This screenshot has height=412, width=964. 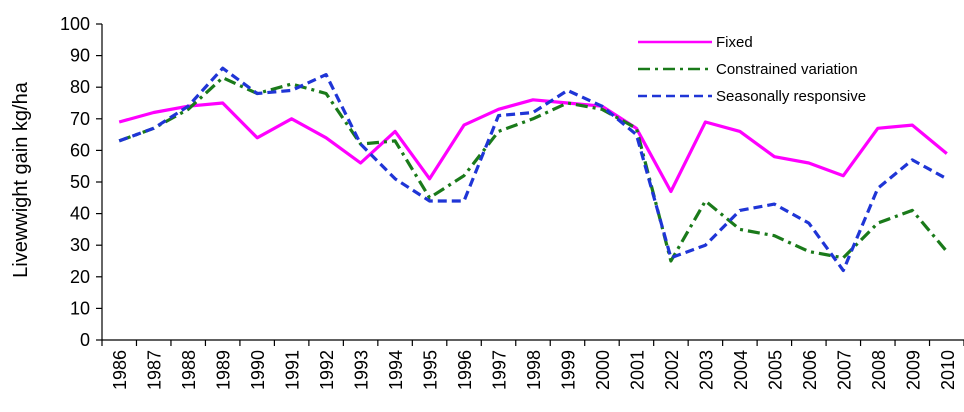 I want to click on y-tick-label: 0, so click(x=85, y=340).